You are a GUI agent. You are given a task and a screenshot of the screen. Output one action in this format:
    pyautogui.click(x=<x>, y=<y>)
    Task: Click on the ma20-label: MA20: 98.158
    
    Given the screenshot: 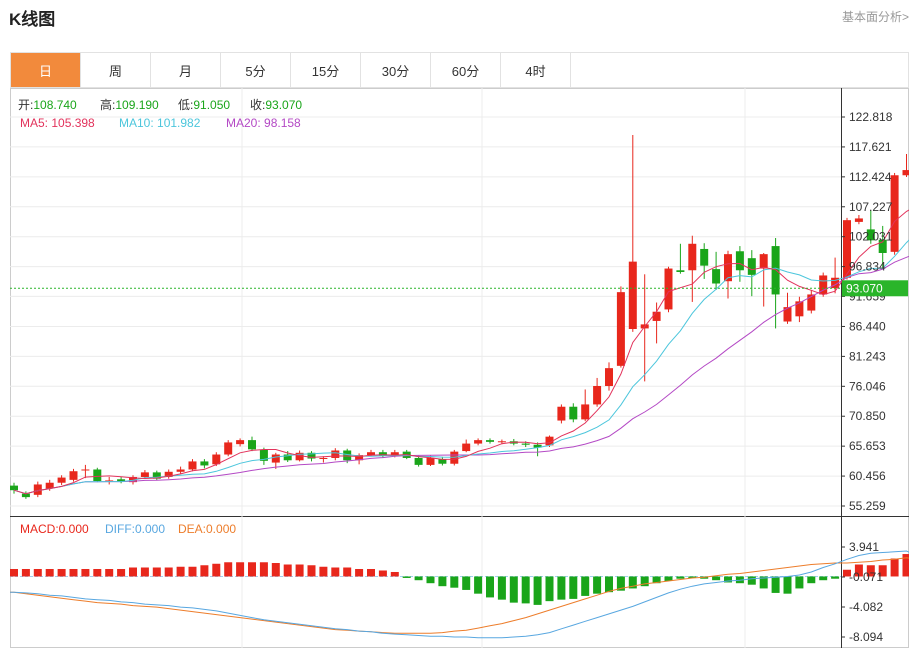 What is the action you would take?
    pyautogui.click(x=263, y=123)
    